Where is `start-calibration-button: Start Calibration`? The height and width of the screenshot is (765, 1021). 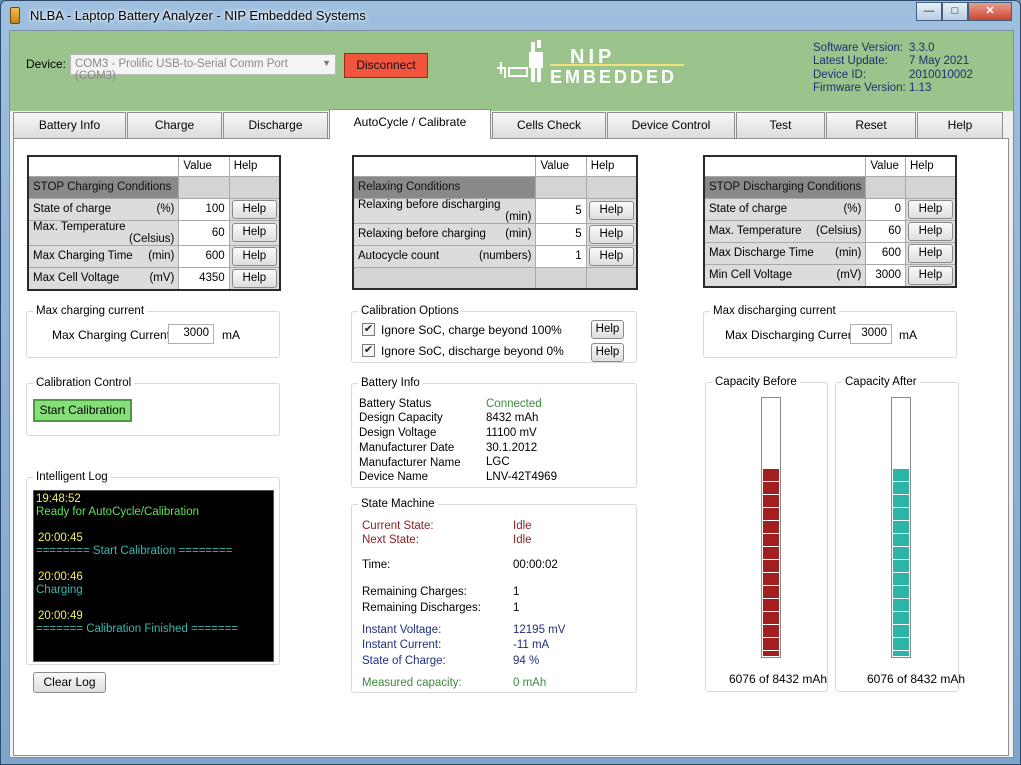 start-calibration-button: Start Calibration is located at coordinates (82, 410).